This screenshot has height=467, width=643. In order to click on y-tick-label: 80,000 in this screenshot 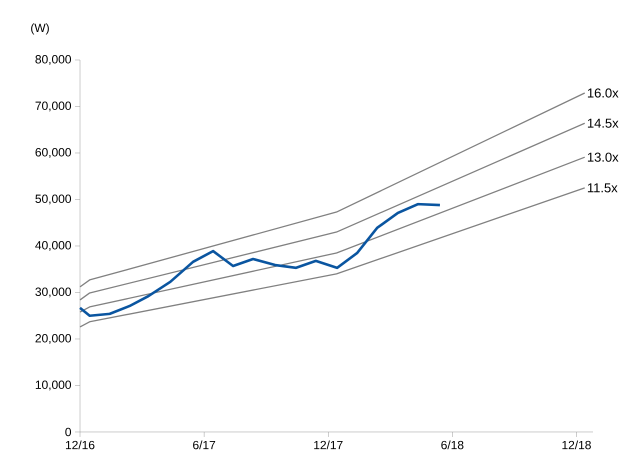, I will do `click(53, 60)`.